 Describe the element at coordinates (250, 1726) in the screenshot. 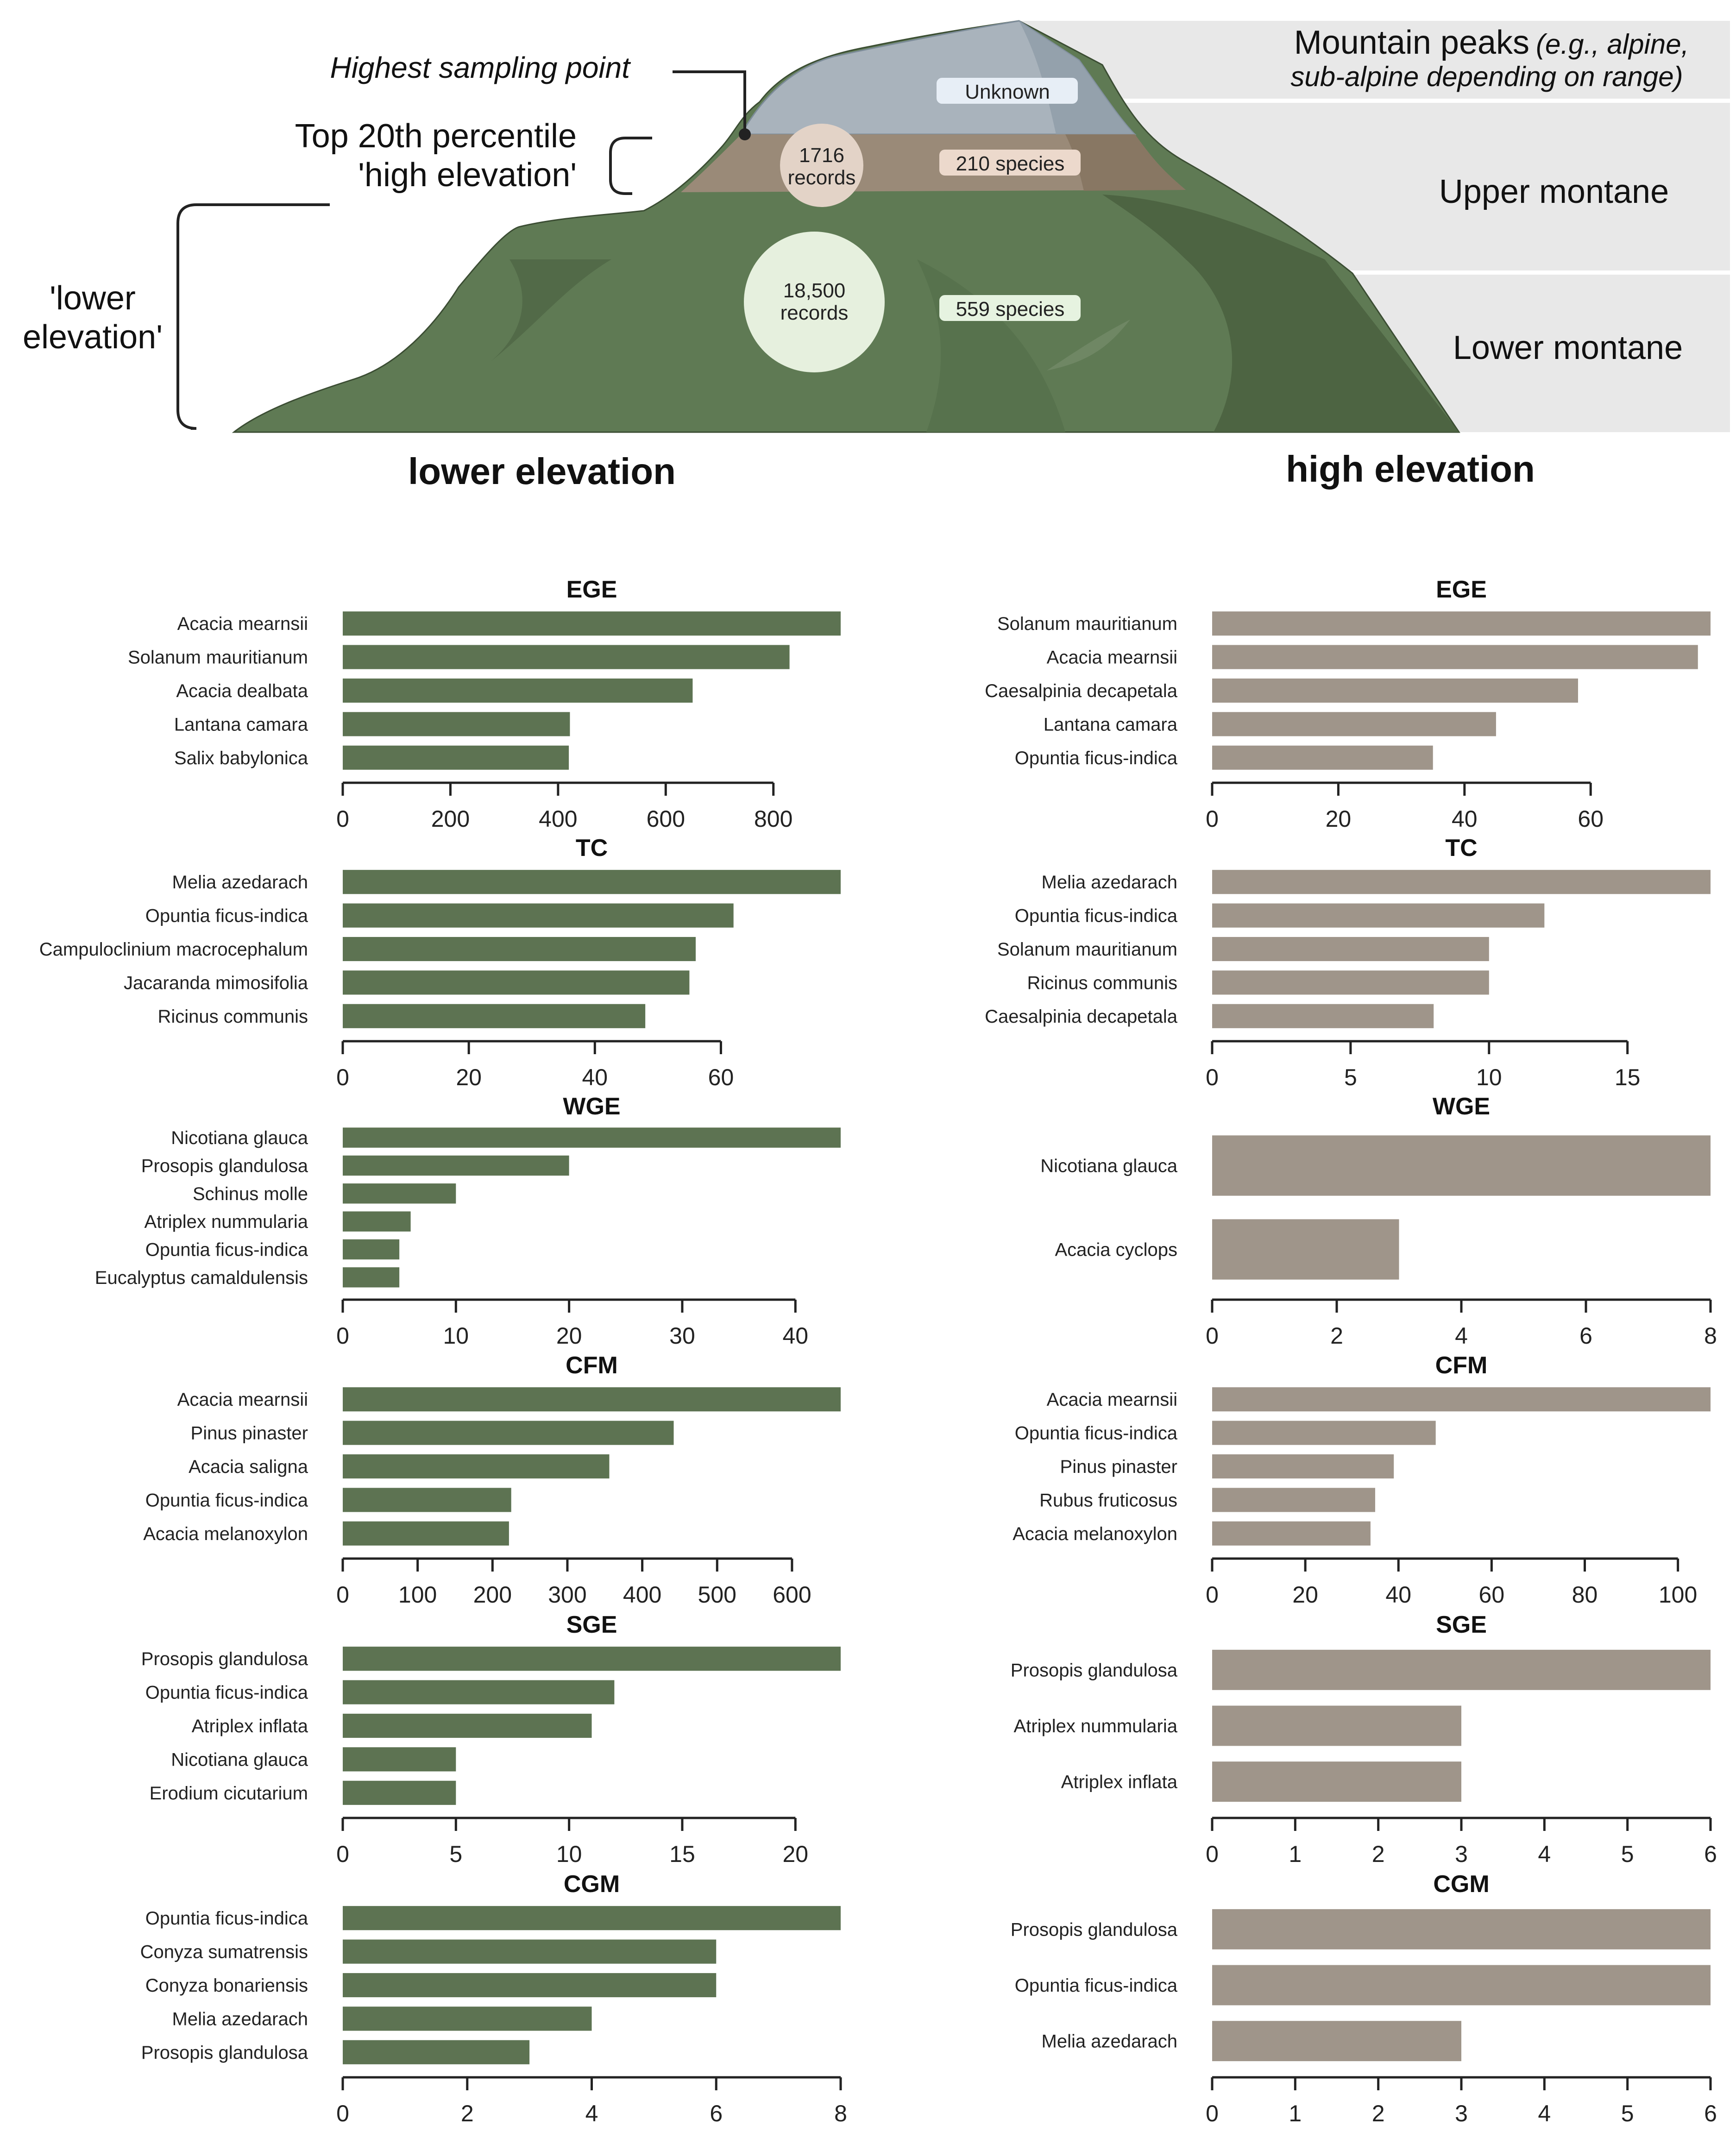

I see `category-label-low-sge-3: Atriplex inflata` at that location.